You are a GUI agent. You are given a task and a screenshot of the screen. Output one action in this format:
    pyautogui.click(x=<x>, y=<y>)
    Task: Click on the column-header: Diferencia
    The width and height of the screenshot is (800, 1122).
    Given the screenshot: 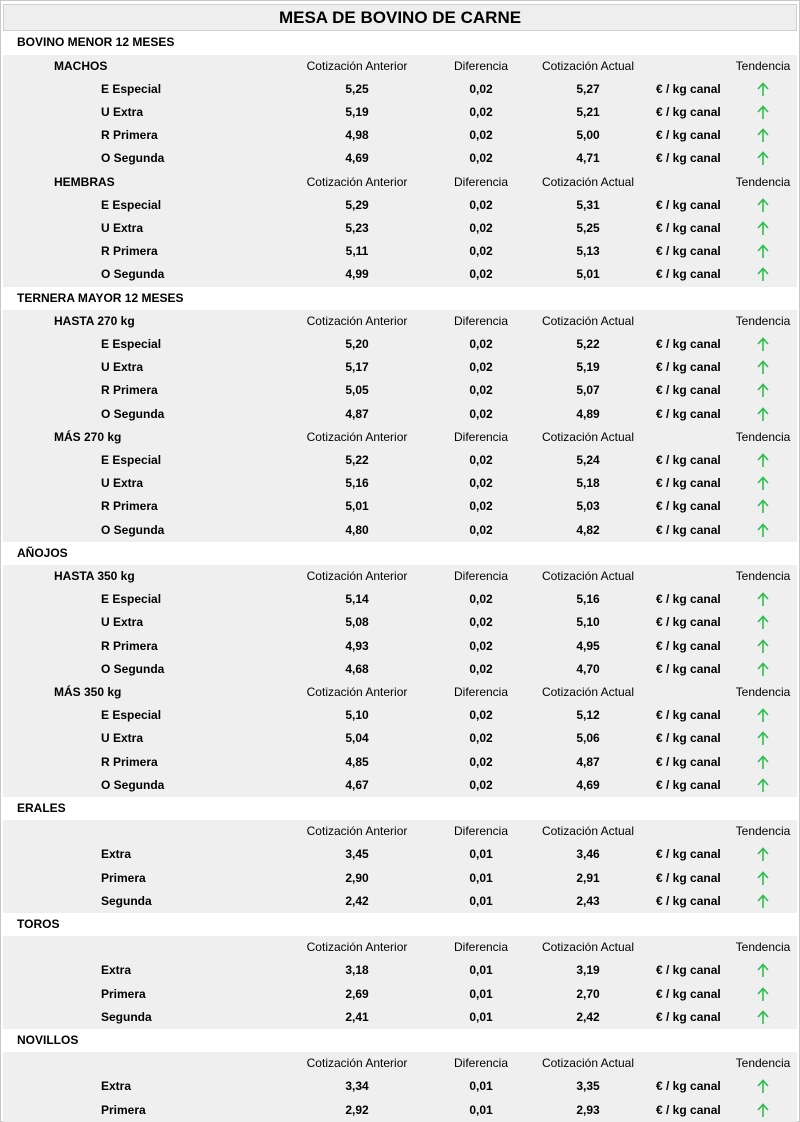 What is the action you would take?
    pyautogui.click(x=481, y=831)
    